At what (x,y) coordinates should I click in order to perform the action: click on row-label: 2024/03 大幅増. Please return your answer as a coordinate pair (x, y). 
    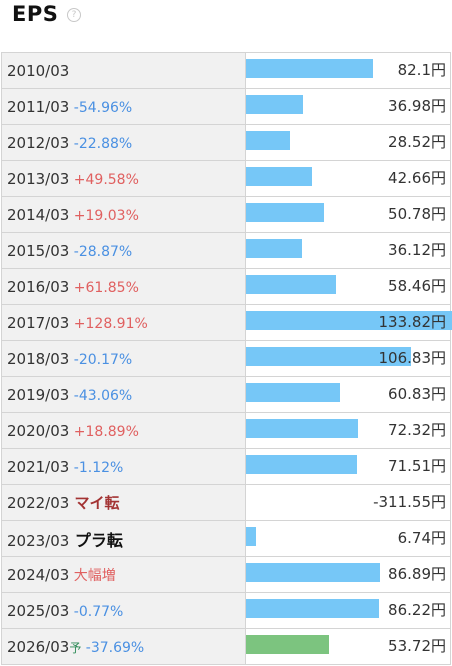
    Looking at the image, I should click on (123, 574).